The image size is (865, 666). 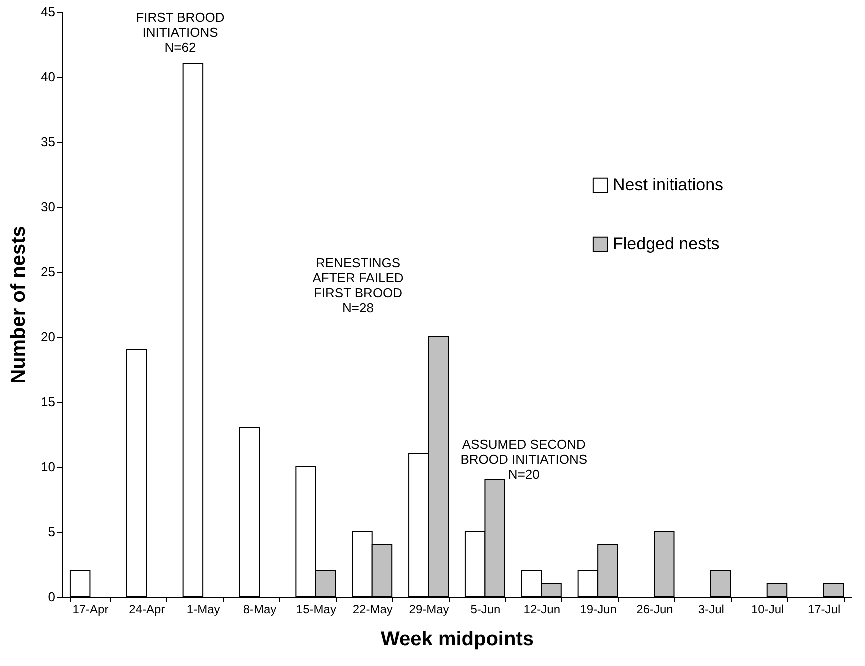 What do you see at coordinates (485, 609) in the screenshot?
I see `x-tick-label: 5-Jun` at bounding box center [485, 609].